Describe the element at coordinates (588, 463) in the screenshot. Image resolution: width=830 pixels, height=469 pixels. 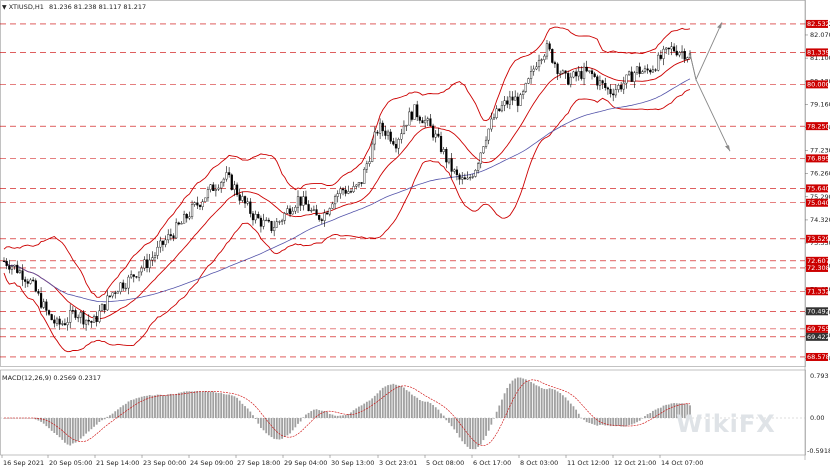
I see `time-tick-label: 11 Oct 12:00` at that location.